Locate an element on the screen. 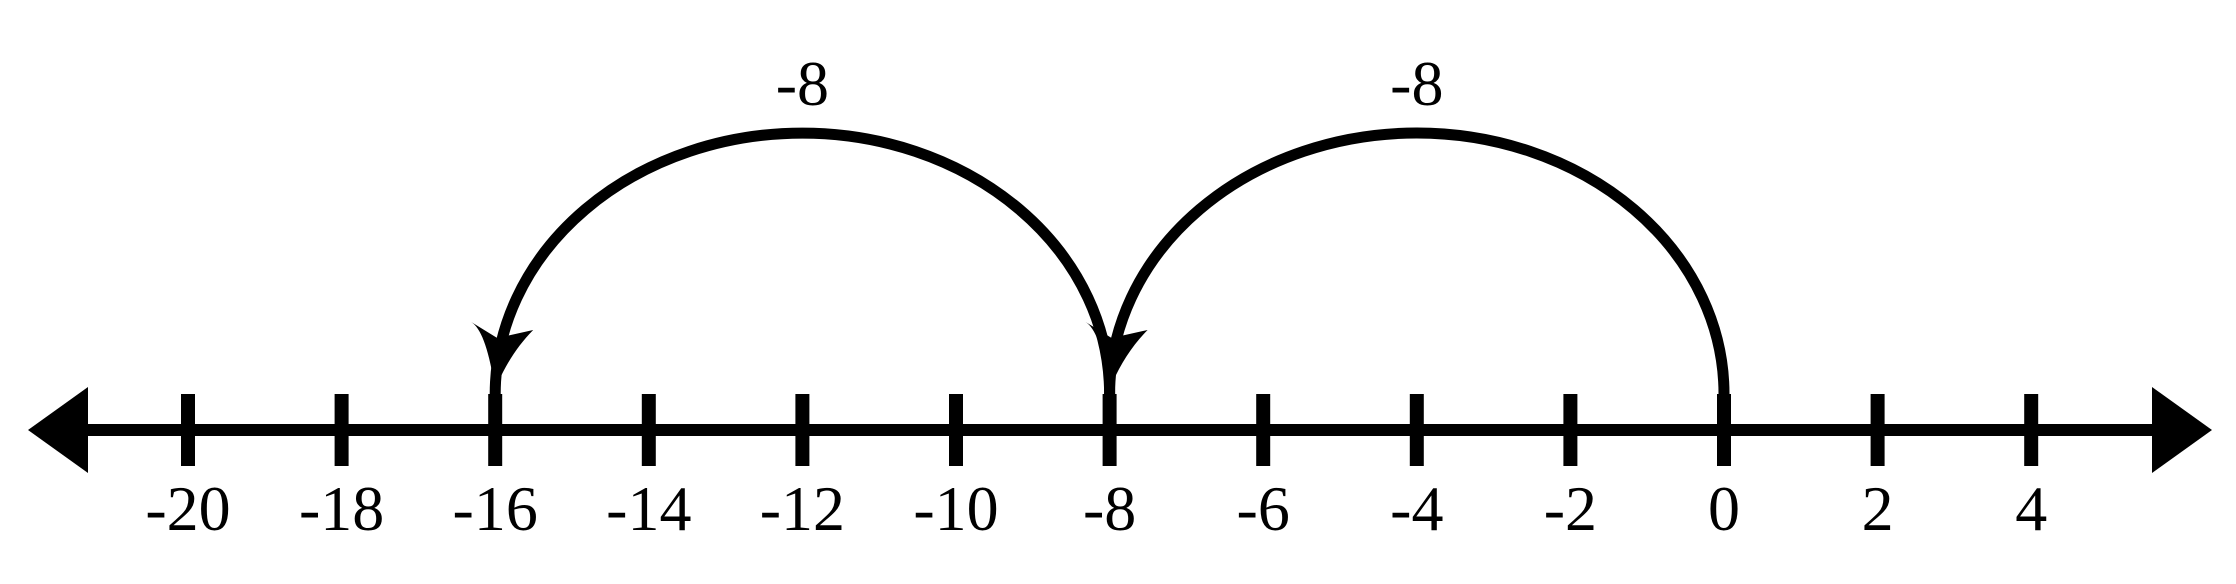 The height and width of the screenshot is (584, 2236). tick-label: -2 is located at coordinates (1570, 508).